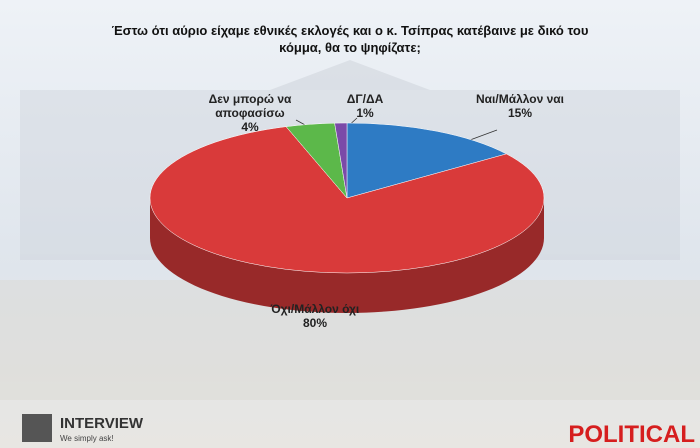 Image resolution: width=700 pixels, height=448 pixels. What do you see at coordinates (87, 438) in the screenshot?
I see `left-tagline: We simply ask!` at bounding box center [87, 438].